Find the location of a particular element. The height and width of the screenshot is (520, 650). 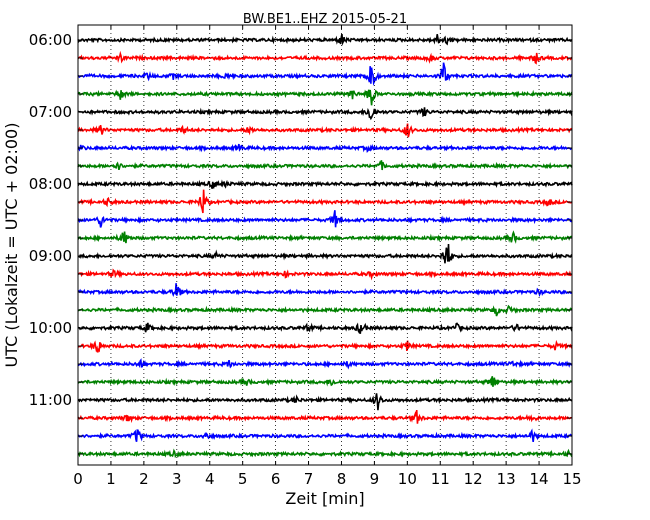

x-tick-label: 4 is located at coordinates (210, 479).